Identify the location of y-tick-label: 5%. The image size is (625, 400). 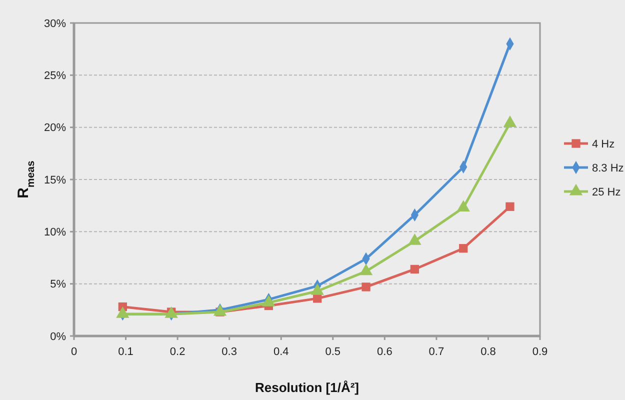
(58, 284).